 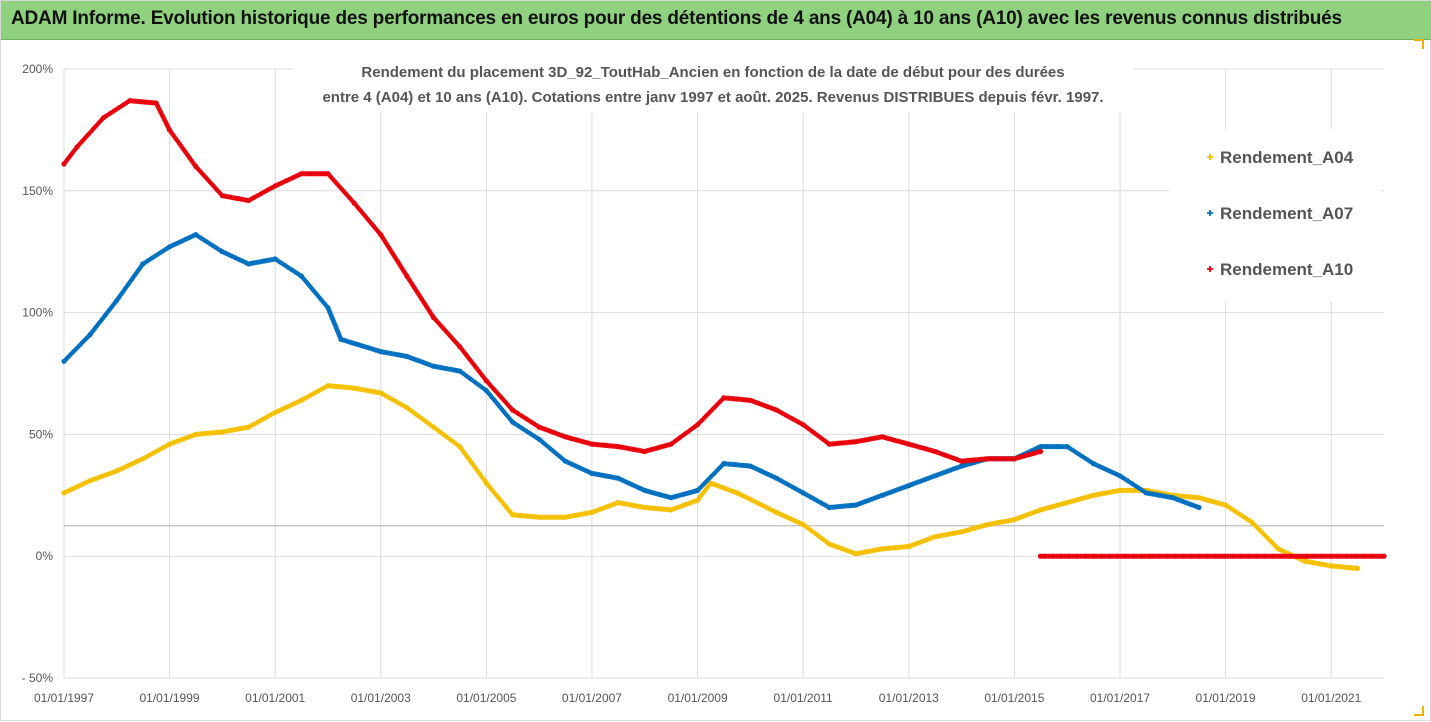 I want to click on y-tick-label: 150%, so click(x=37, y=191).